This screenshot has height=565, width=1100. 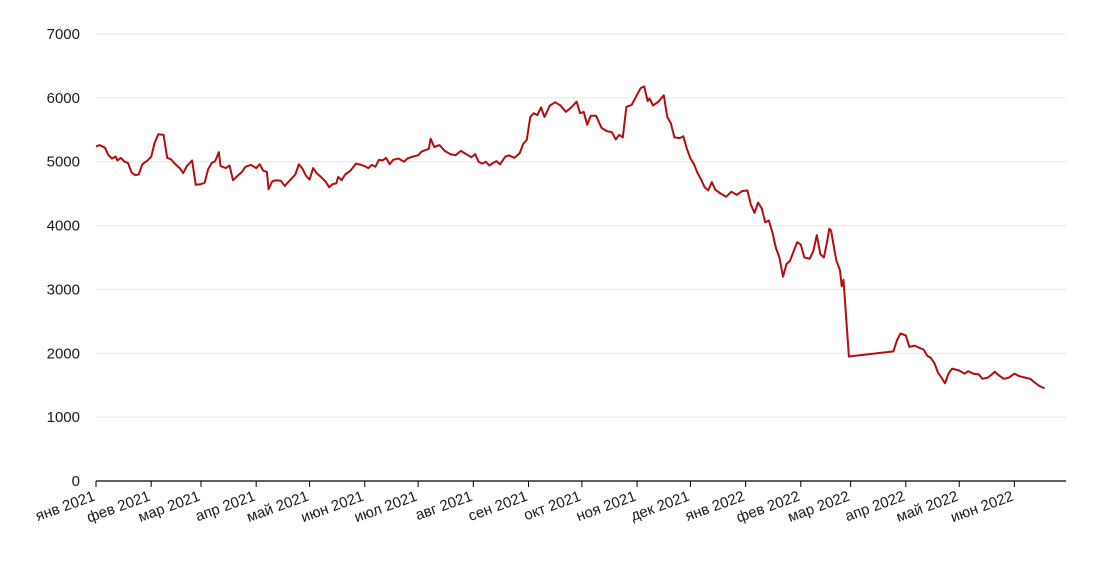 I want to click on y-tick-label: 0, so click(x=76, y=481).